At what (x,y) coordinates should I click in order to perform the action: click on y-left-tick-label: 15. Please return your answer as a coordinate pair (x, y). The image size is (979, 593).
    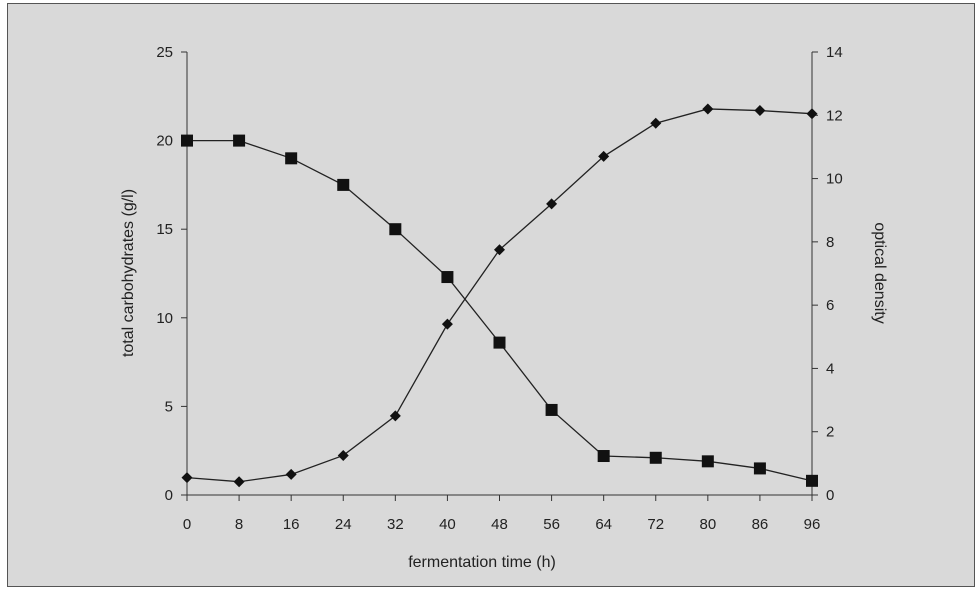
    Looking at the image, I should click on (164, 229).